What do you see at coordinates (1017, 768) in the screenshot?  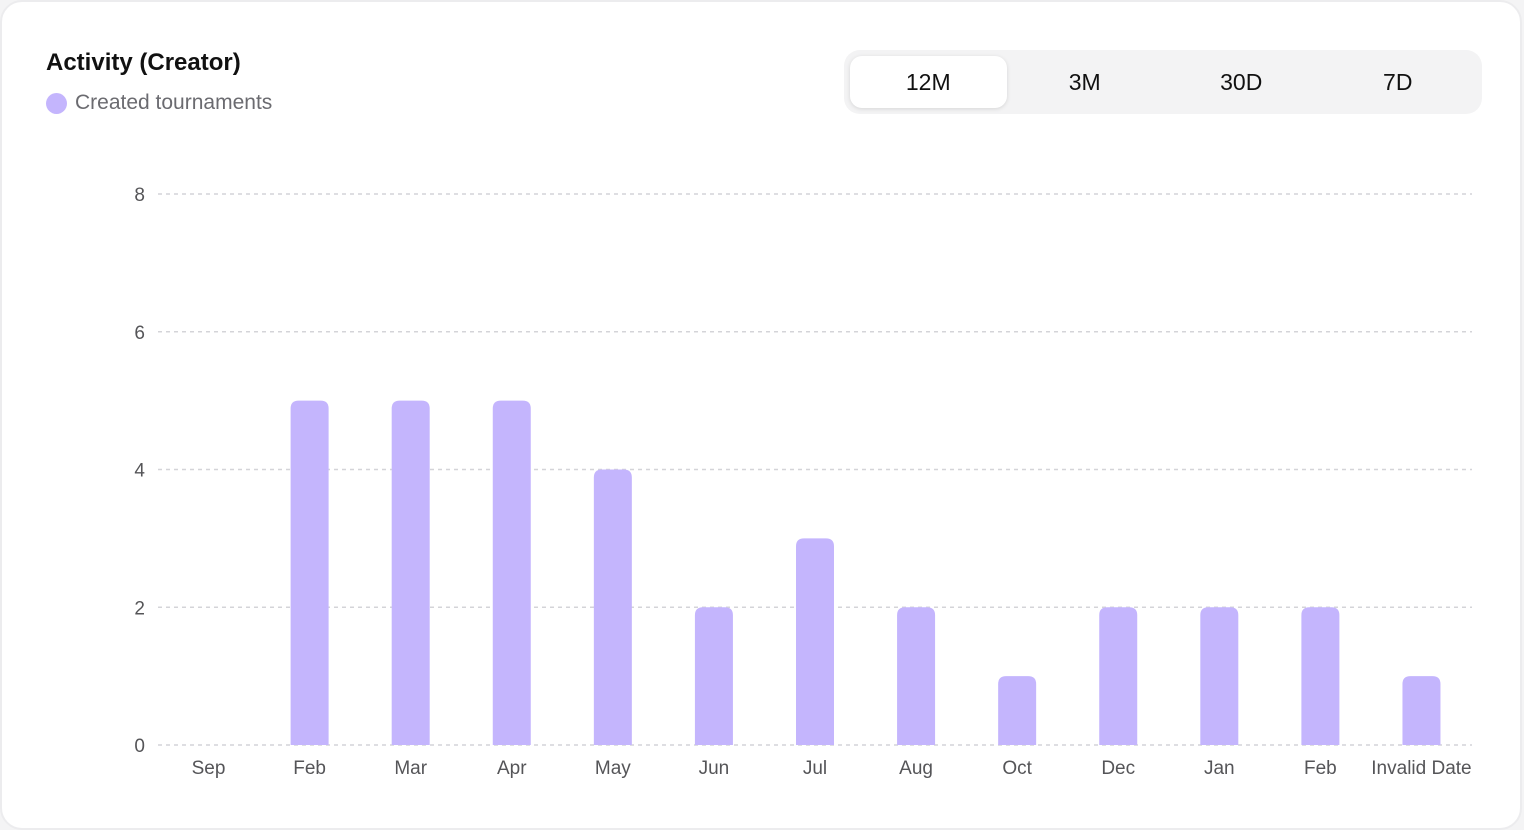 I see `x-tick-label: Oct` at bounding box center [1017, 768].